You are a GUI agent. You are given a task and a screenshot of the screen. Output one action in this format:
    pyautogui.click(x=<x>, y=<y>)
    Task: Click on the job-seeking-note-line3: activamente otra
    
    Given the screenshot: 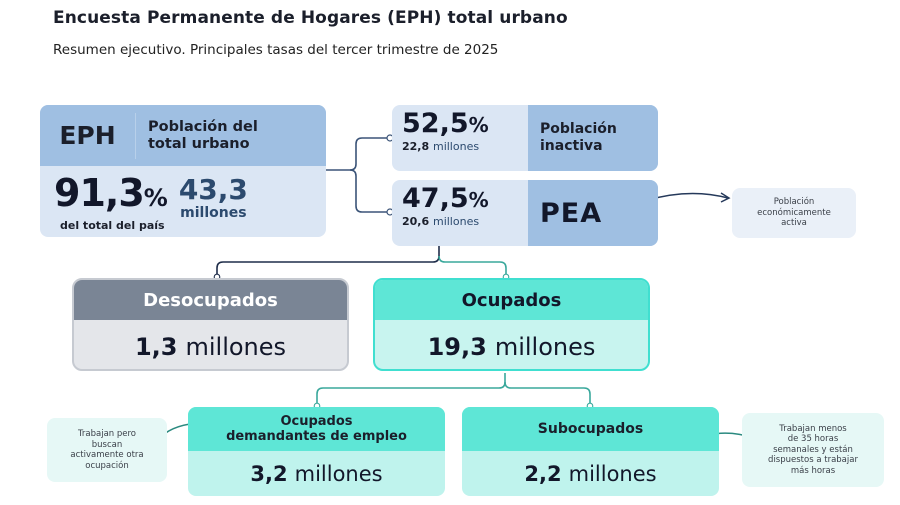 What is the action you would take?
    pyautogui.click(x=107, y=455)
    